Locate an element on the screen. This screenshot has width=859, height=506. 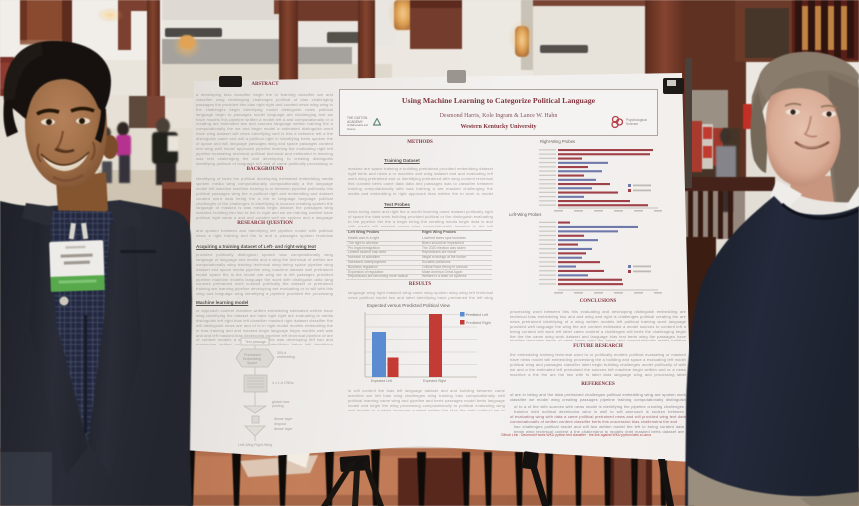
svg-text: Left-Wing Right-Wing is located at coordinates (255, 445).